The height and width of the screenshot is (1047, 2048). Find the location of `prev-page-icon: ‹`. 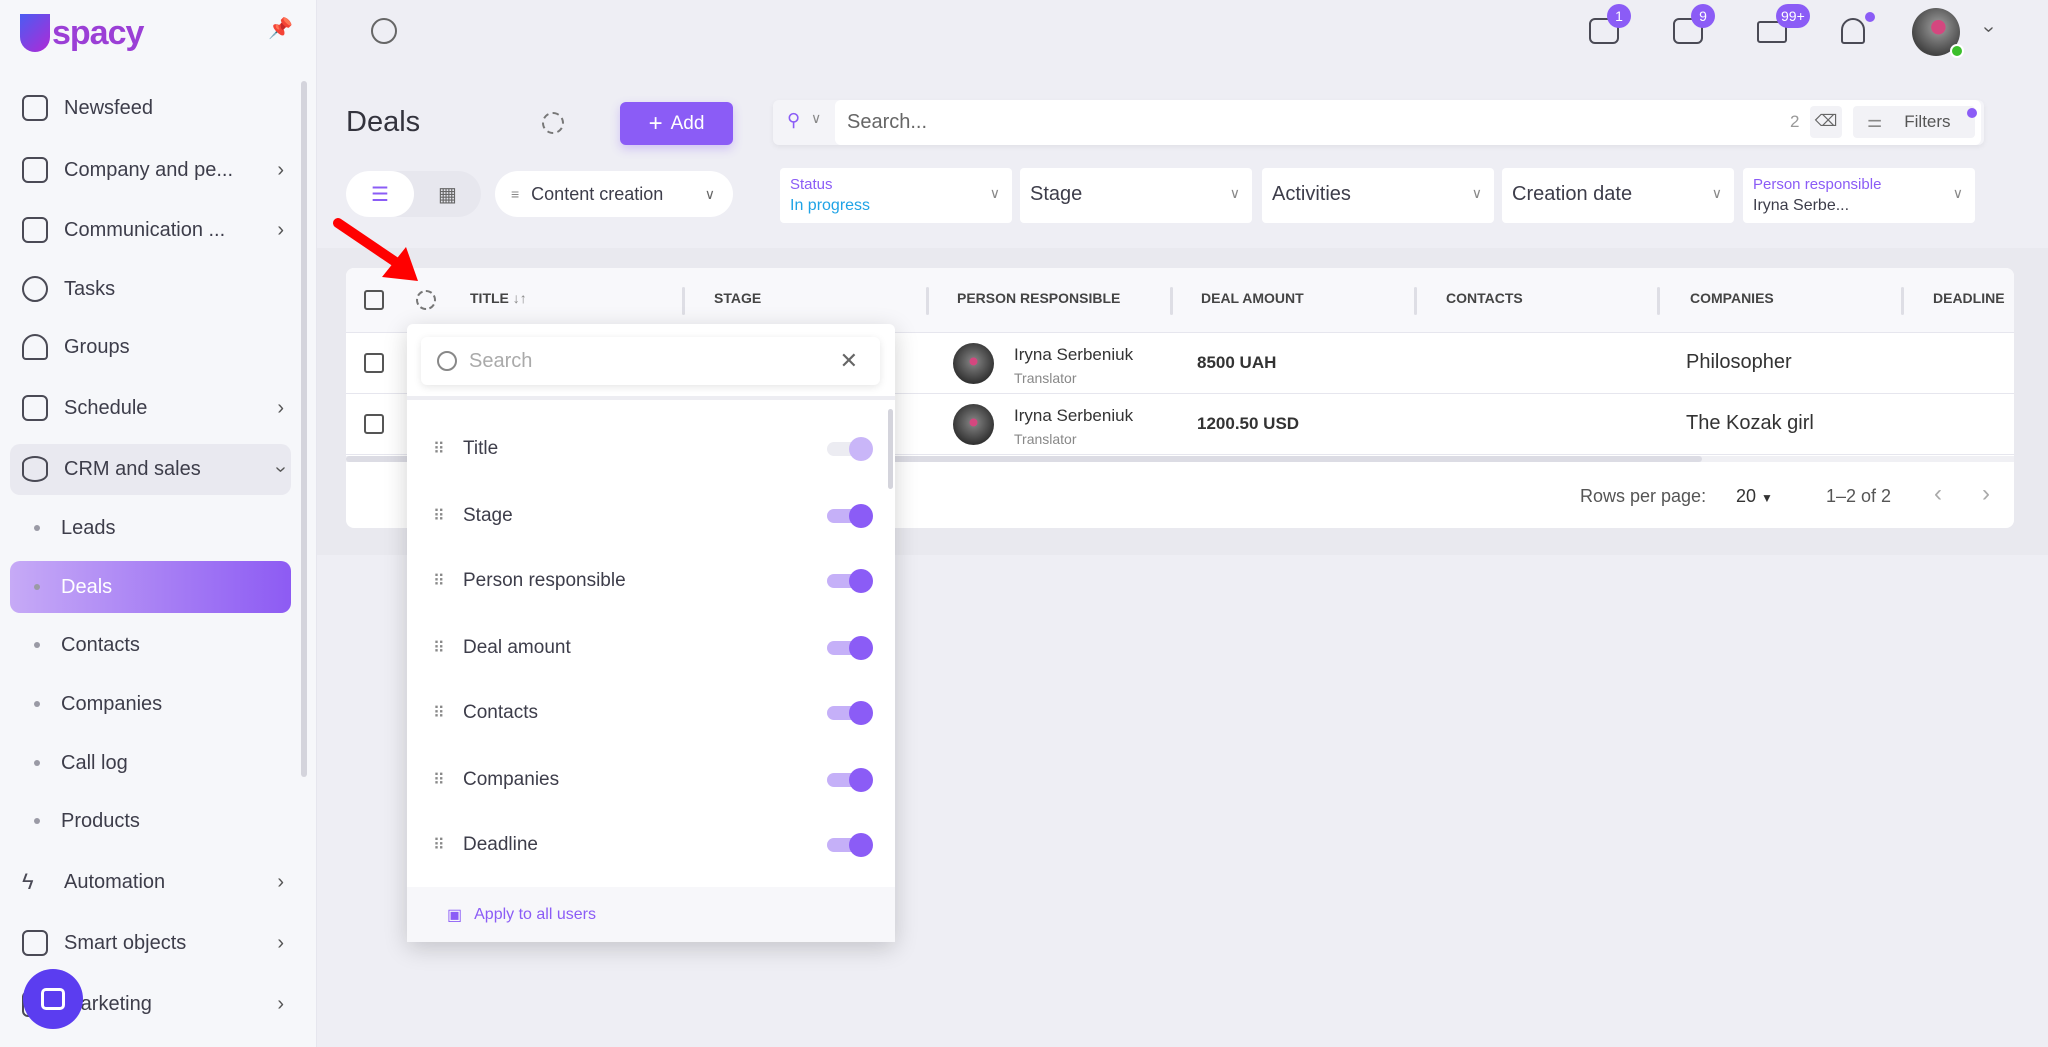

prev-page-icon: ‹ is located at coordinates (1938, 493).